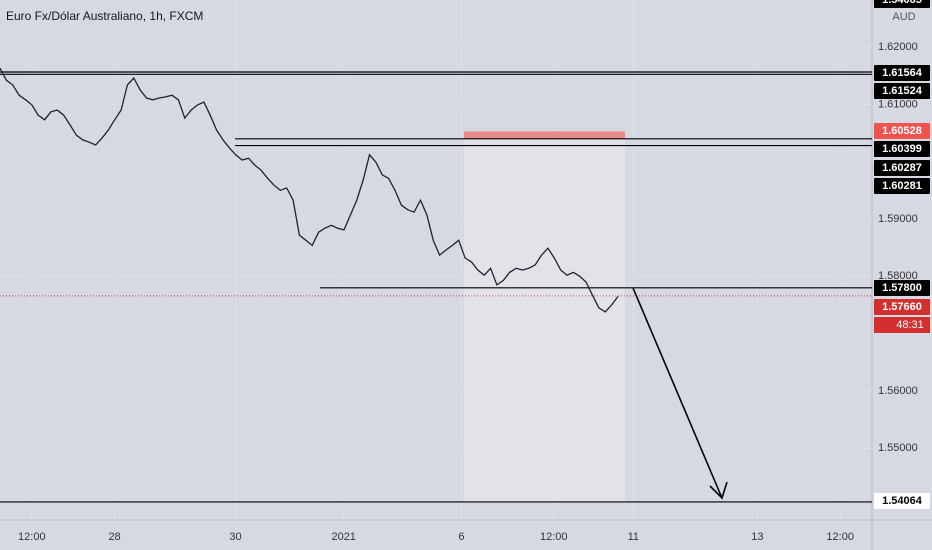 This screenshot has width=932, height=550. What do you see at coordinates (718, 490) in the screenshot?
I see `arrow-head` at bounding box center [718, 490].